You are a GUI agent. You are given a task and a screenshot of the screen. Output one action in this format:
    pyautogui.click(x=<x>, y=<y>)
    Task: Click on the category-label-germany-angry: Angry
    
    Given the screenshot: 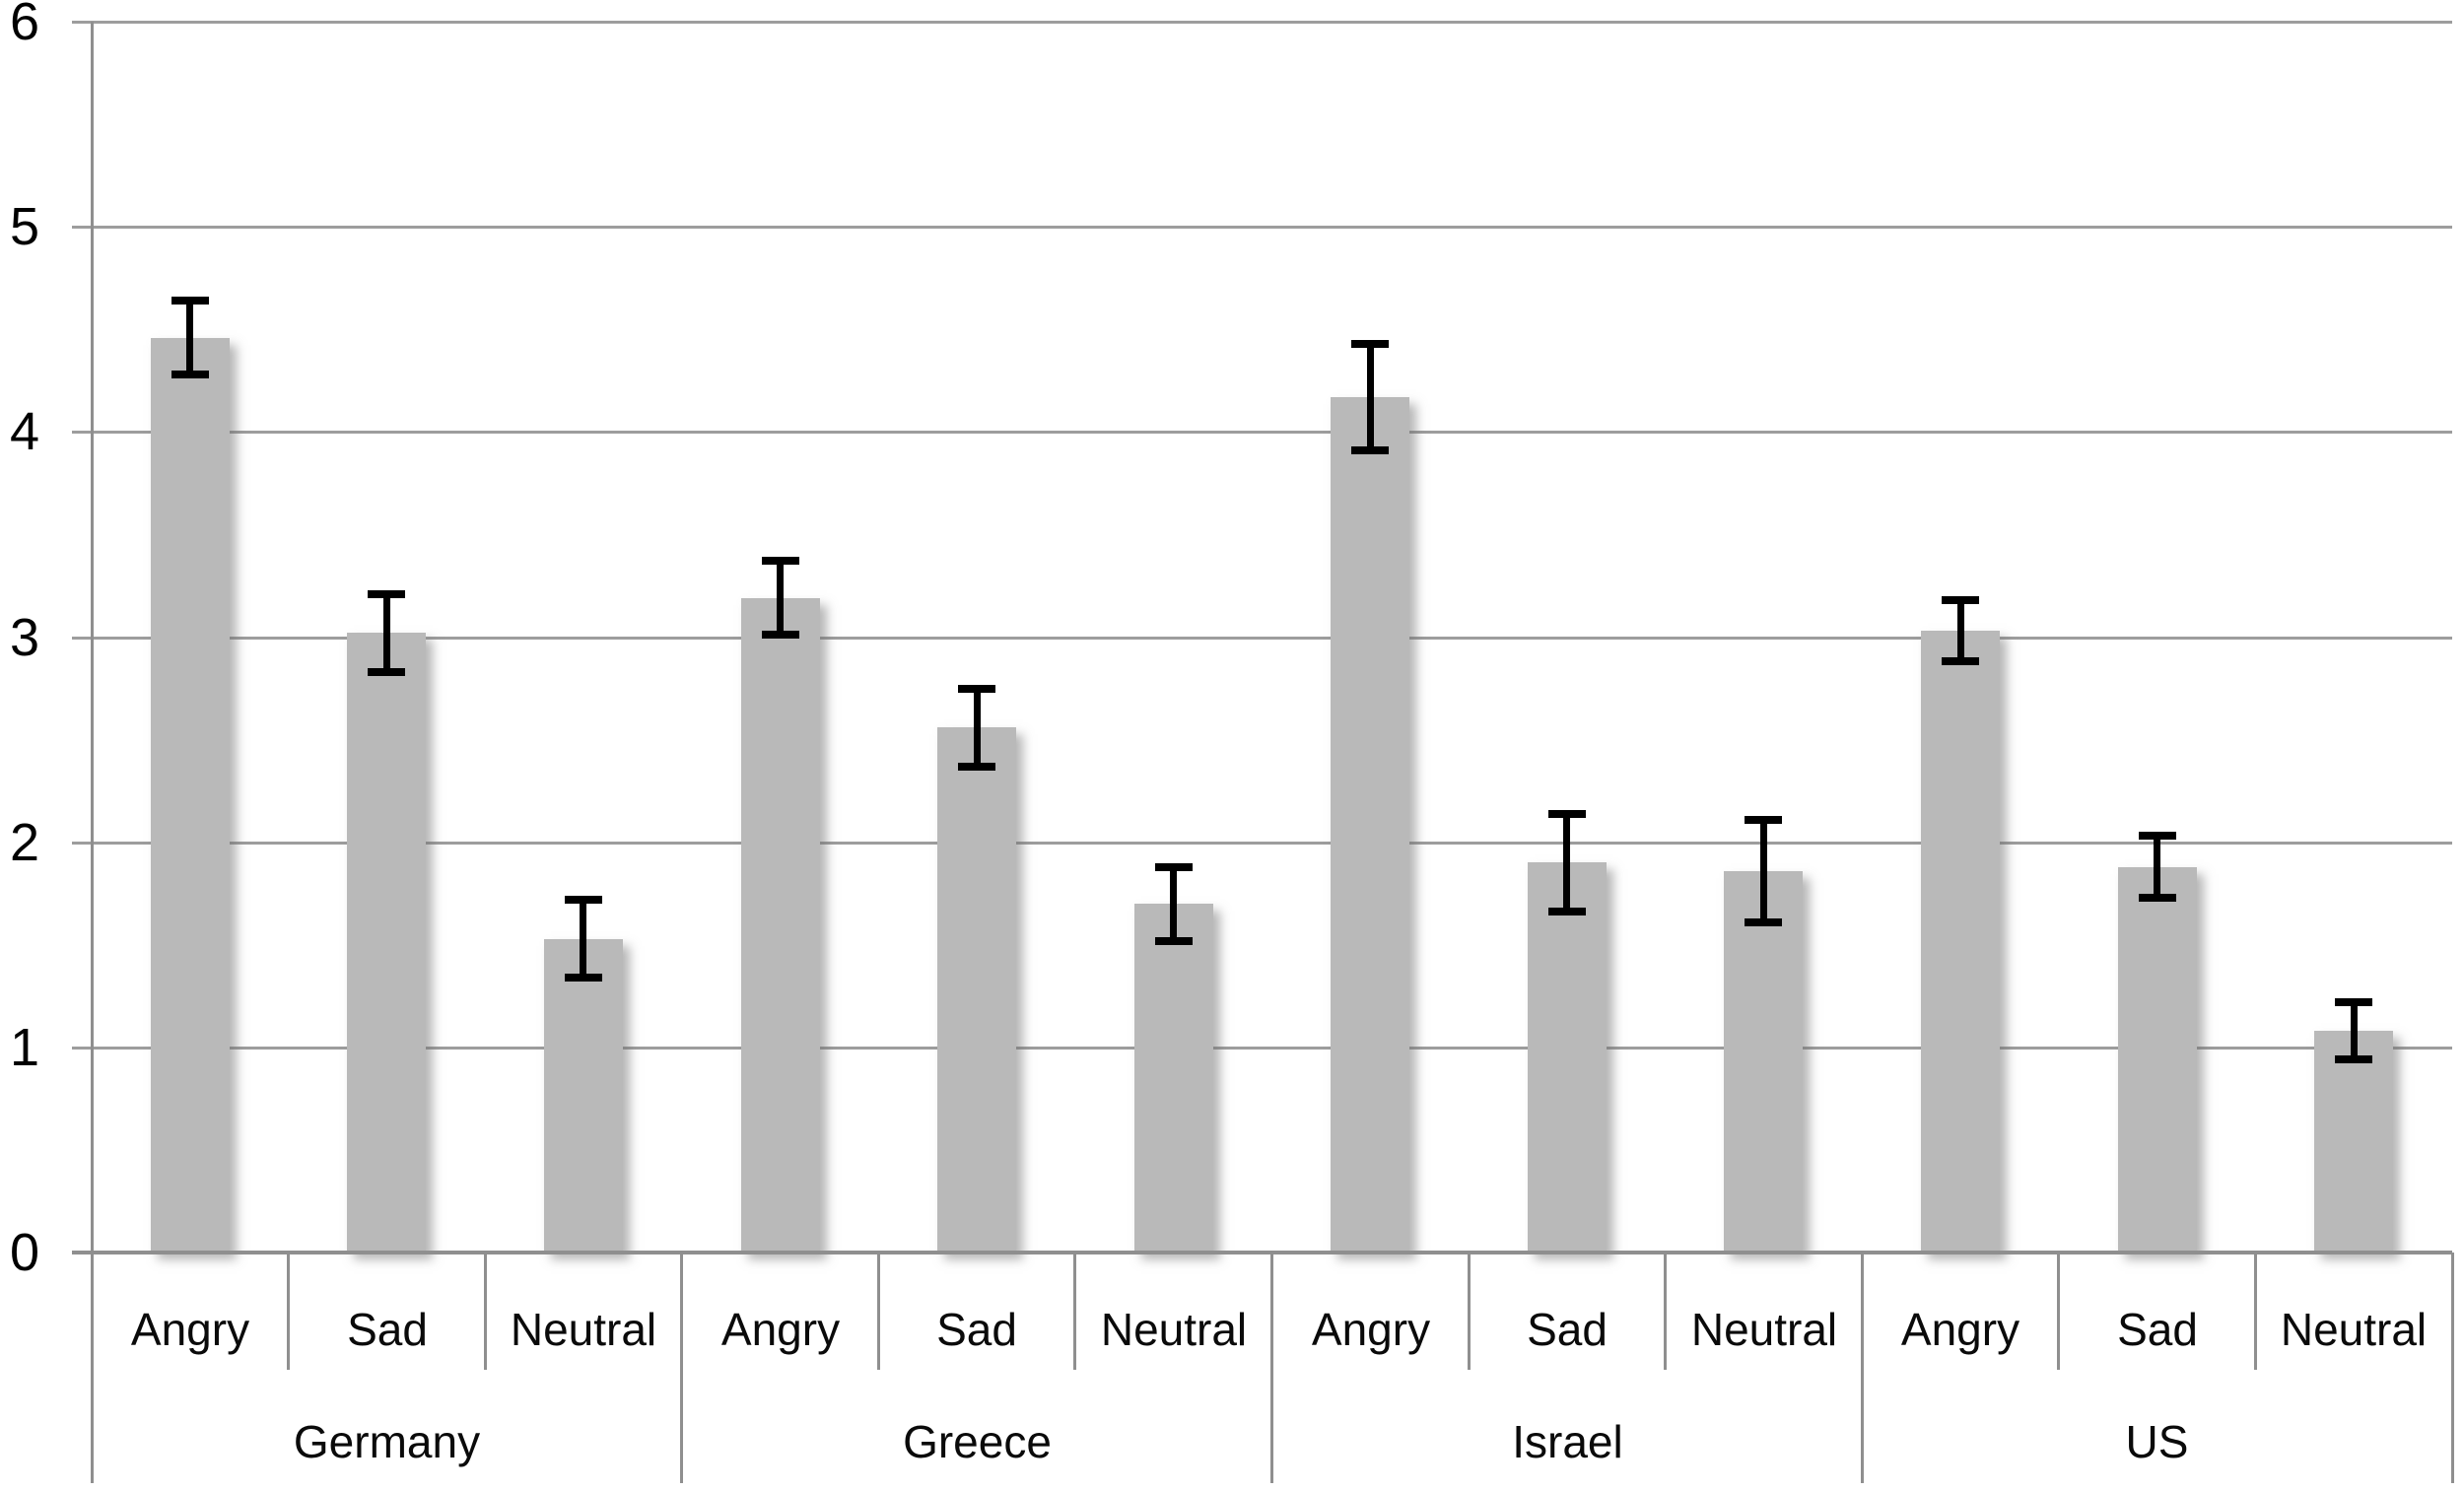 What is the action you would take?
    pyautogui.click(x=190, y=1330)
    